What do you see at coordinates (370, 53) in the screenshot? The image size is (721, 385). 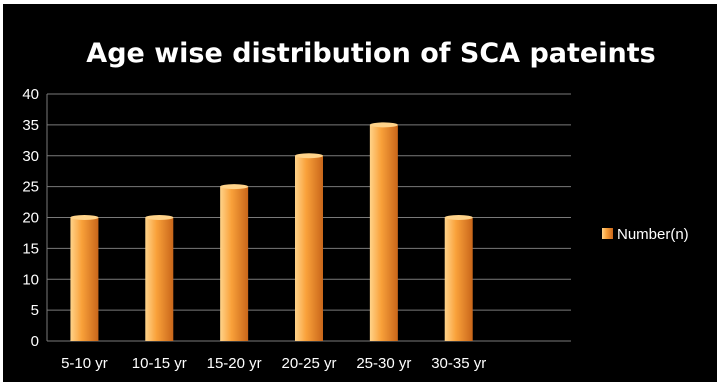 I see `chart-title: Age wise distribution of SCA pateints` at bounding box center [370, 53].